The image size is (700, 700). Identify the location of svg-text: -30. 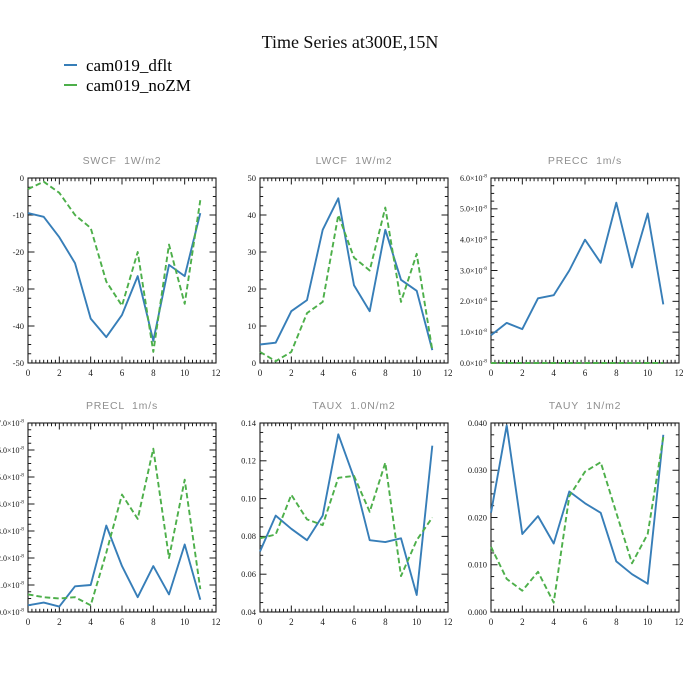
(18, 289).